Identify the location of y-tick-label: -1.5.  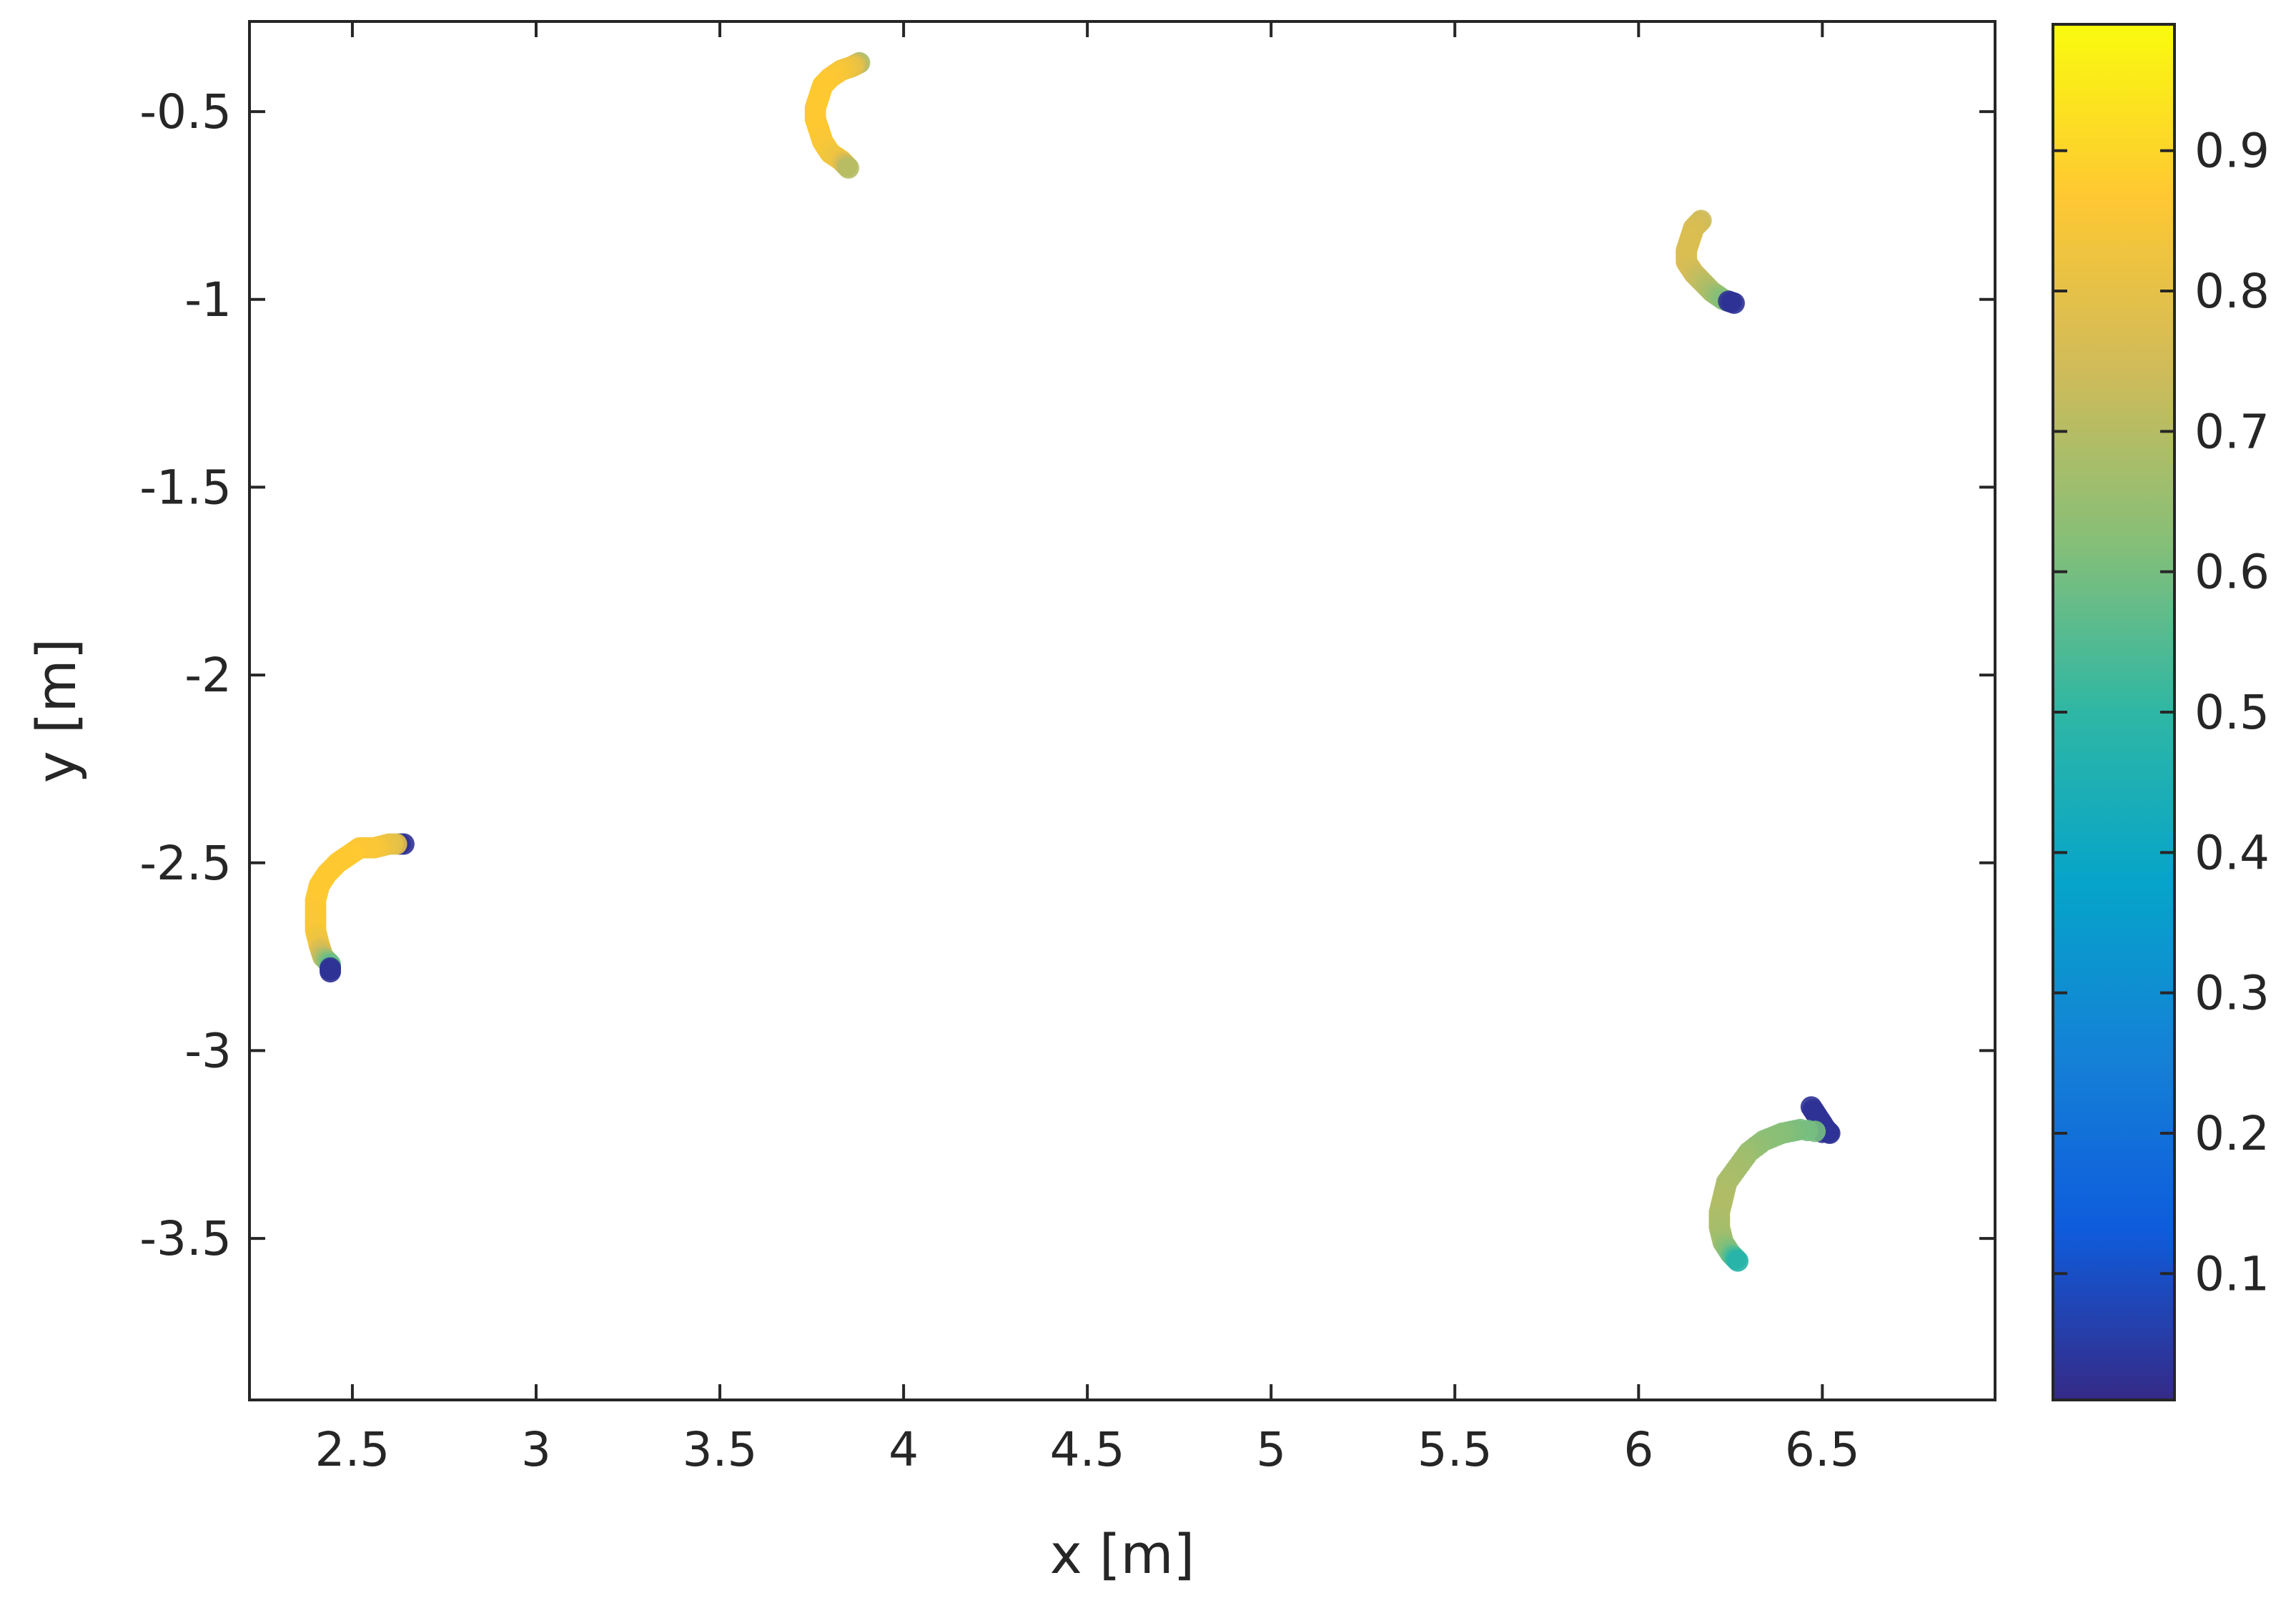
(185, 487).